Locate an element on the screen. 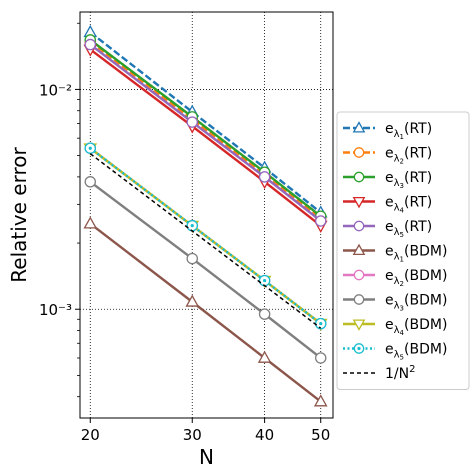 The height and width of the screenshot is (474, 474). legend-item: 1/N2 is located at coordinates (379, 373).